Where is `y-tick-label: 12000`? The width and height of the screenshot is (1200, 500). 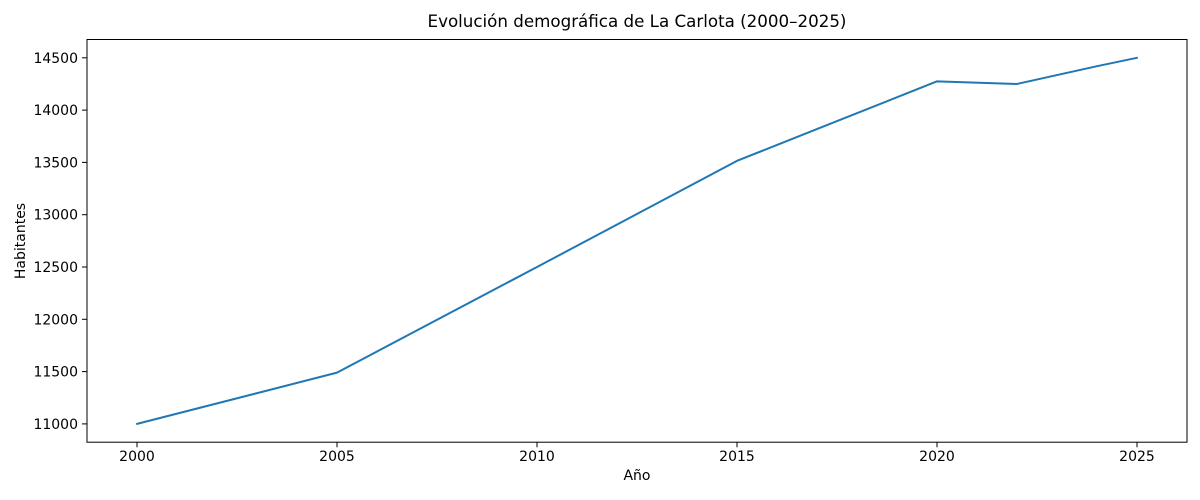 y-tick-label: 12000 is located at coordinates (55, 320).